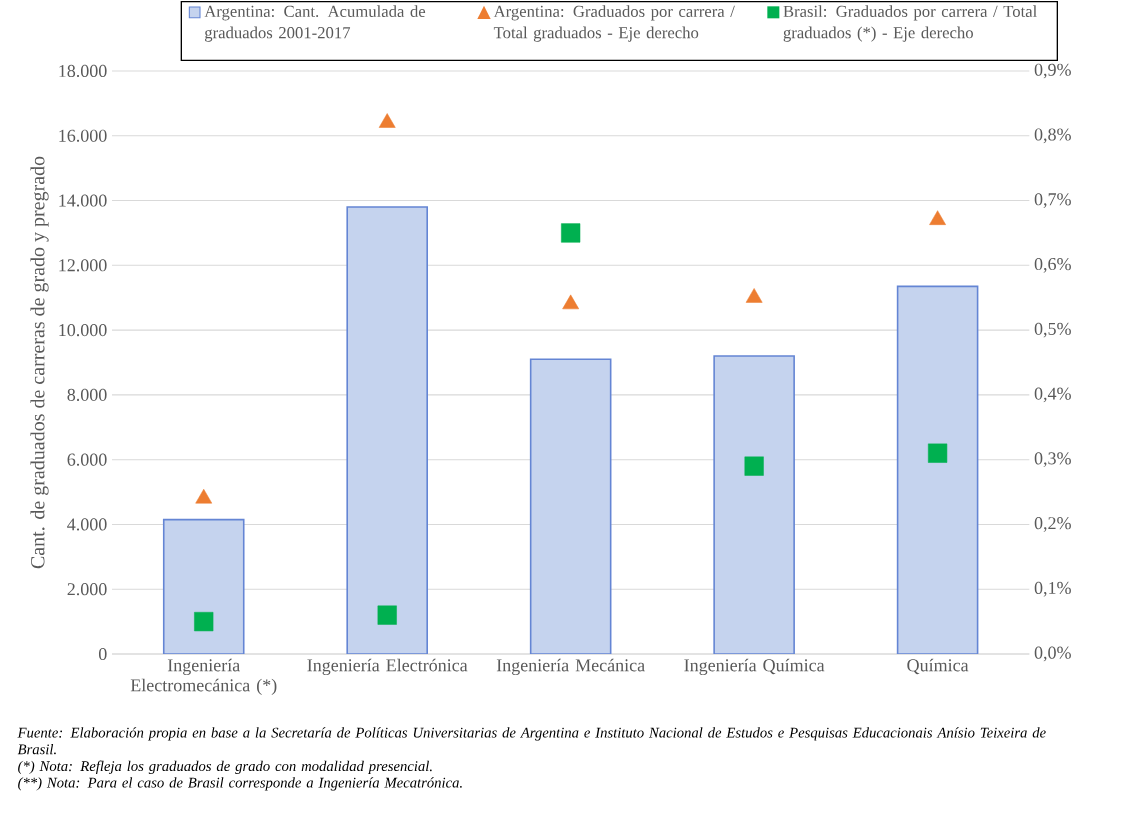 This screenshot has height=815, width=1122. Describe the element at coordinates (87, 589) in the screenshot. I see `y-tick-label: 2.000` at that location.